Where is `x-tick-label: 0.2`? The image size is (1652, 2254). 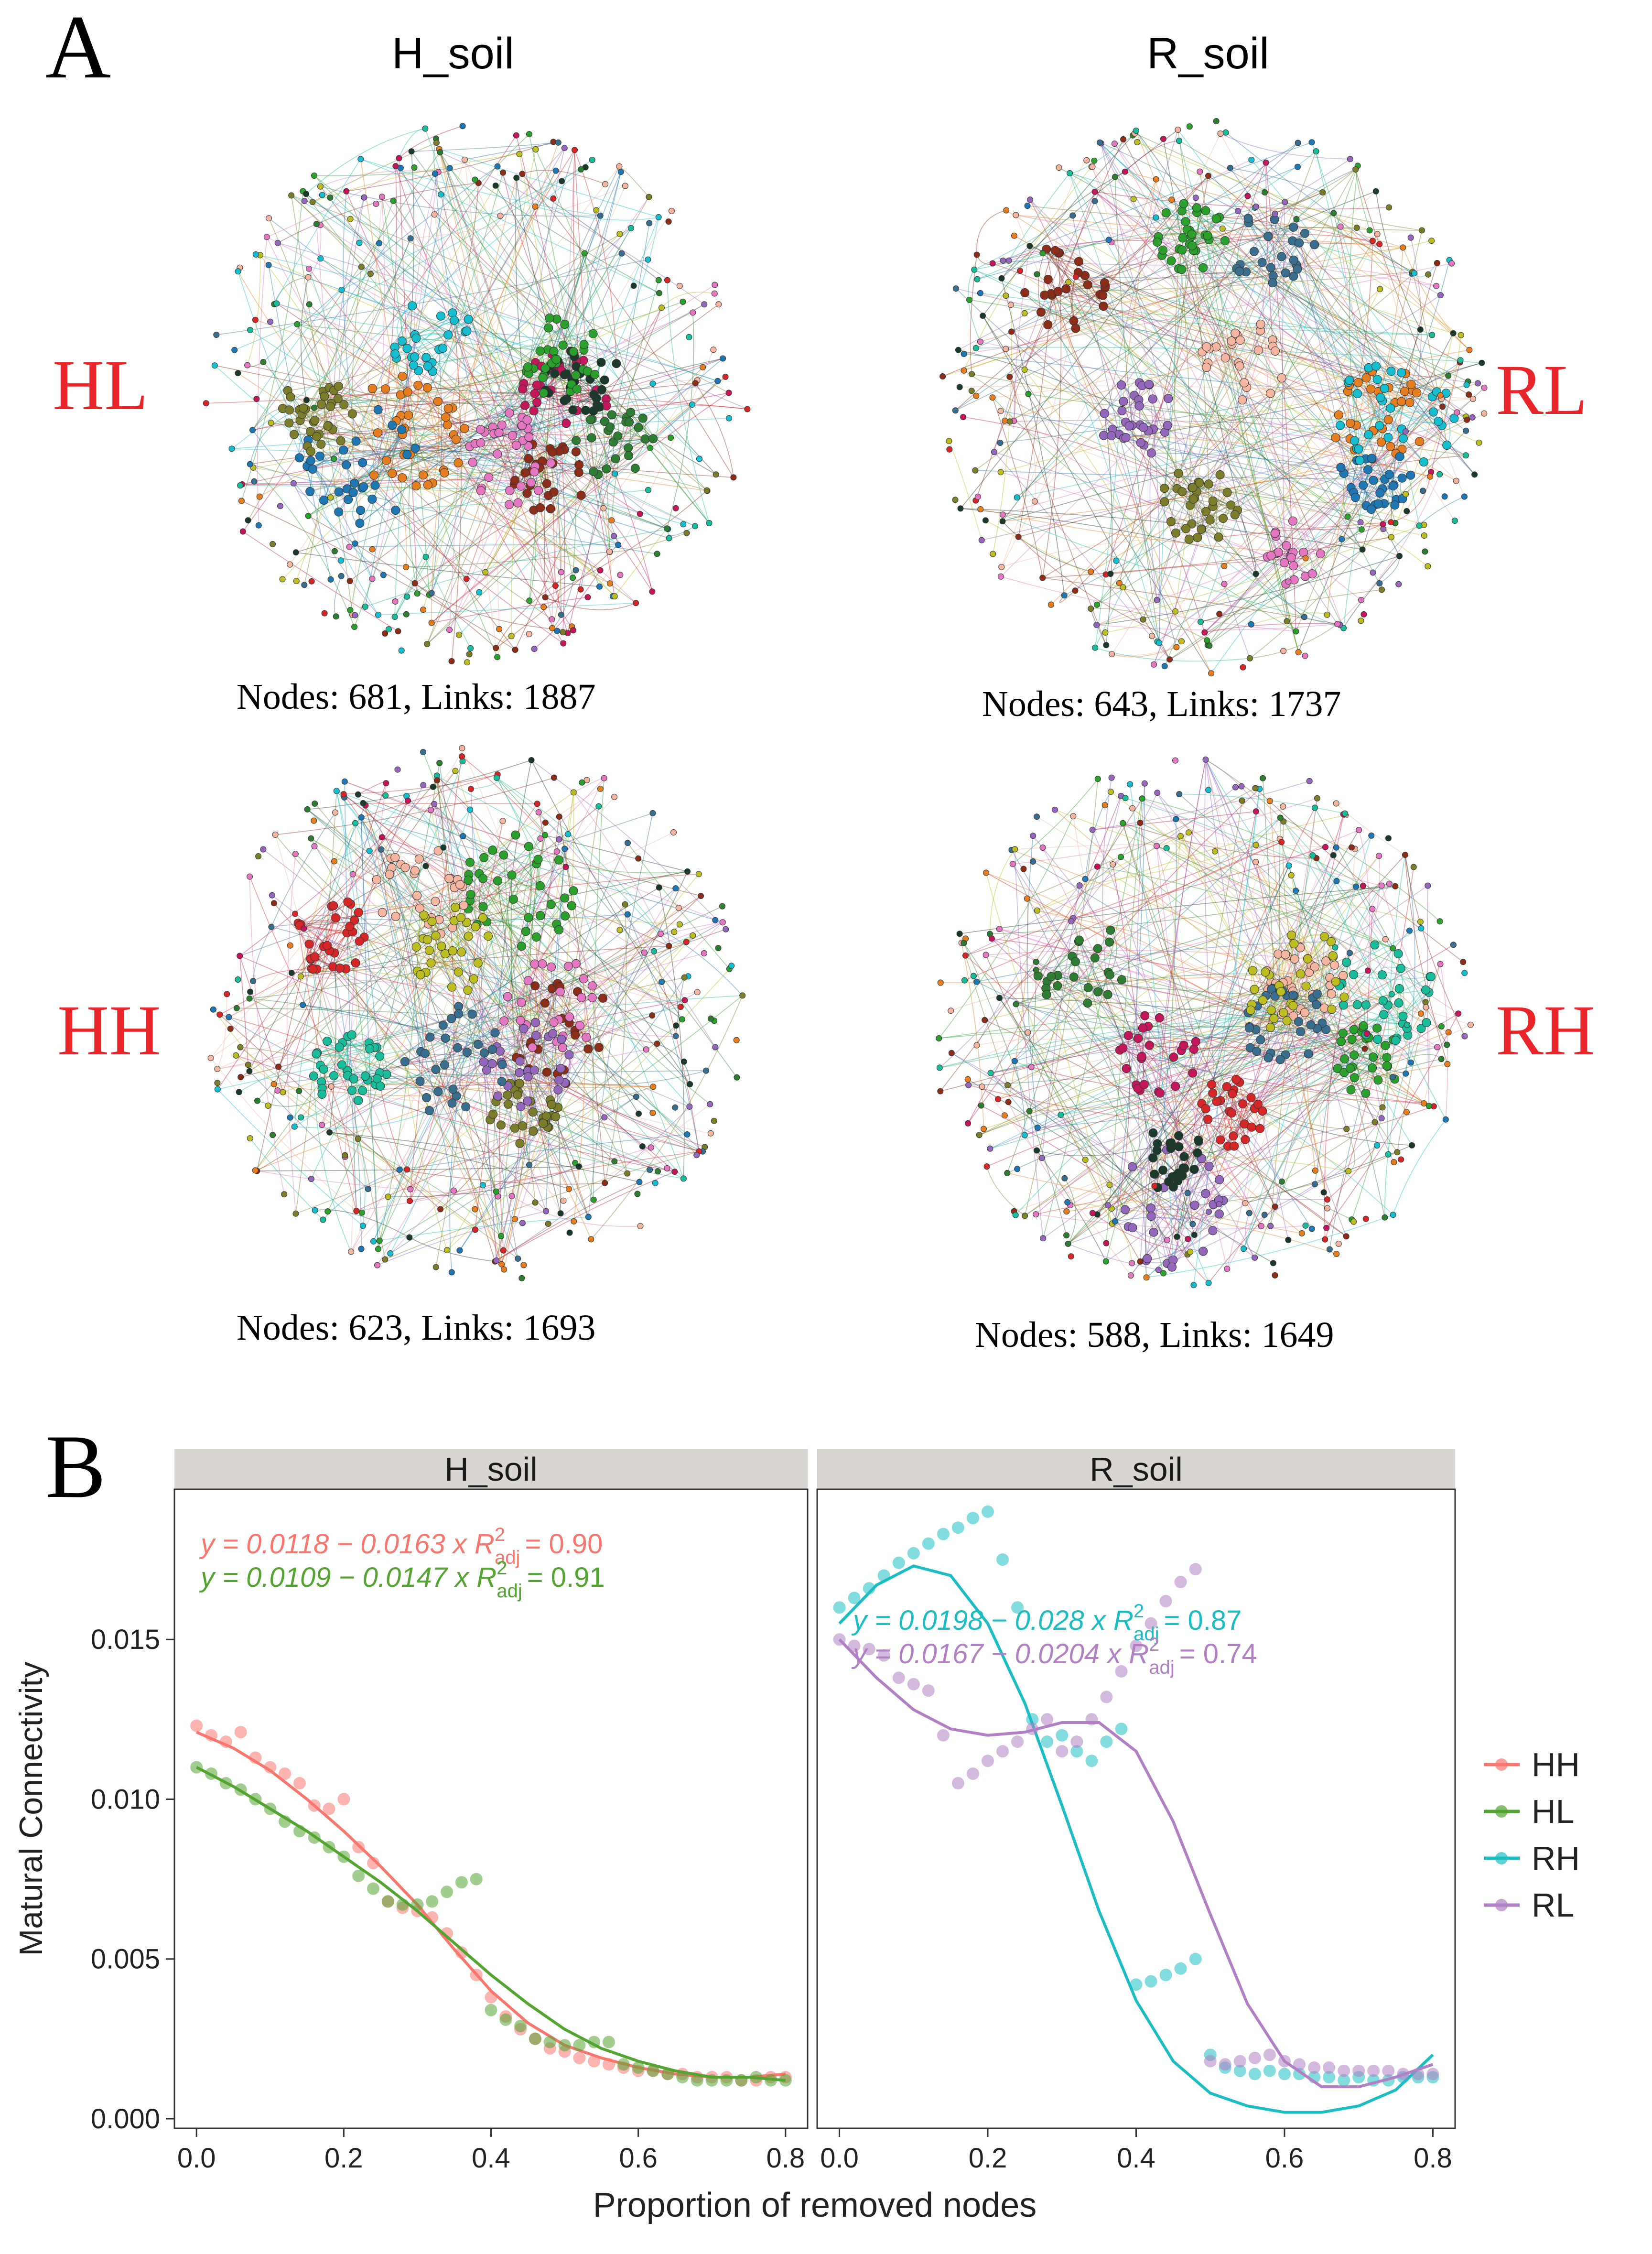
x-tick-label: 0.2 is located at coordinates (988, 2158).